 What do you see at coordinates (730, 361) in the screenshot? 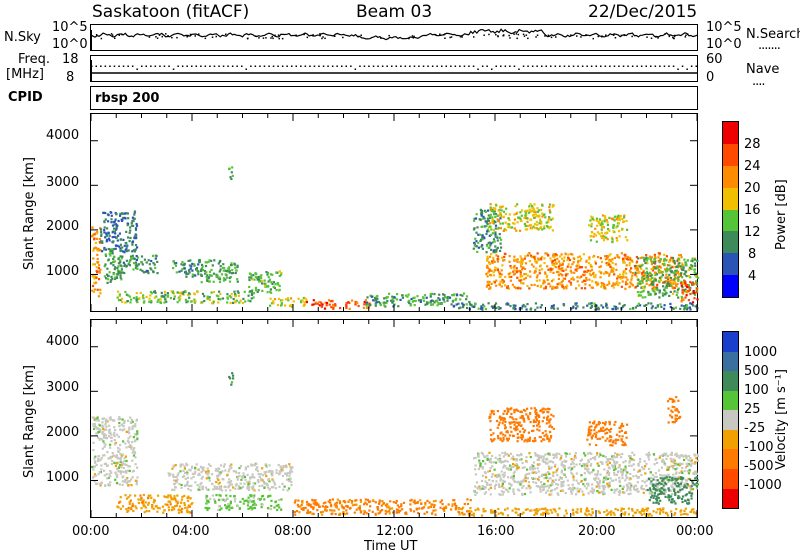
I see `velocity-cb-segment` at bounding box center [730, 361].